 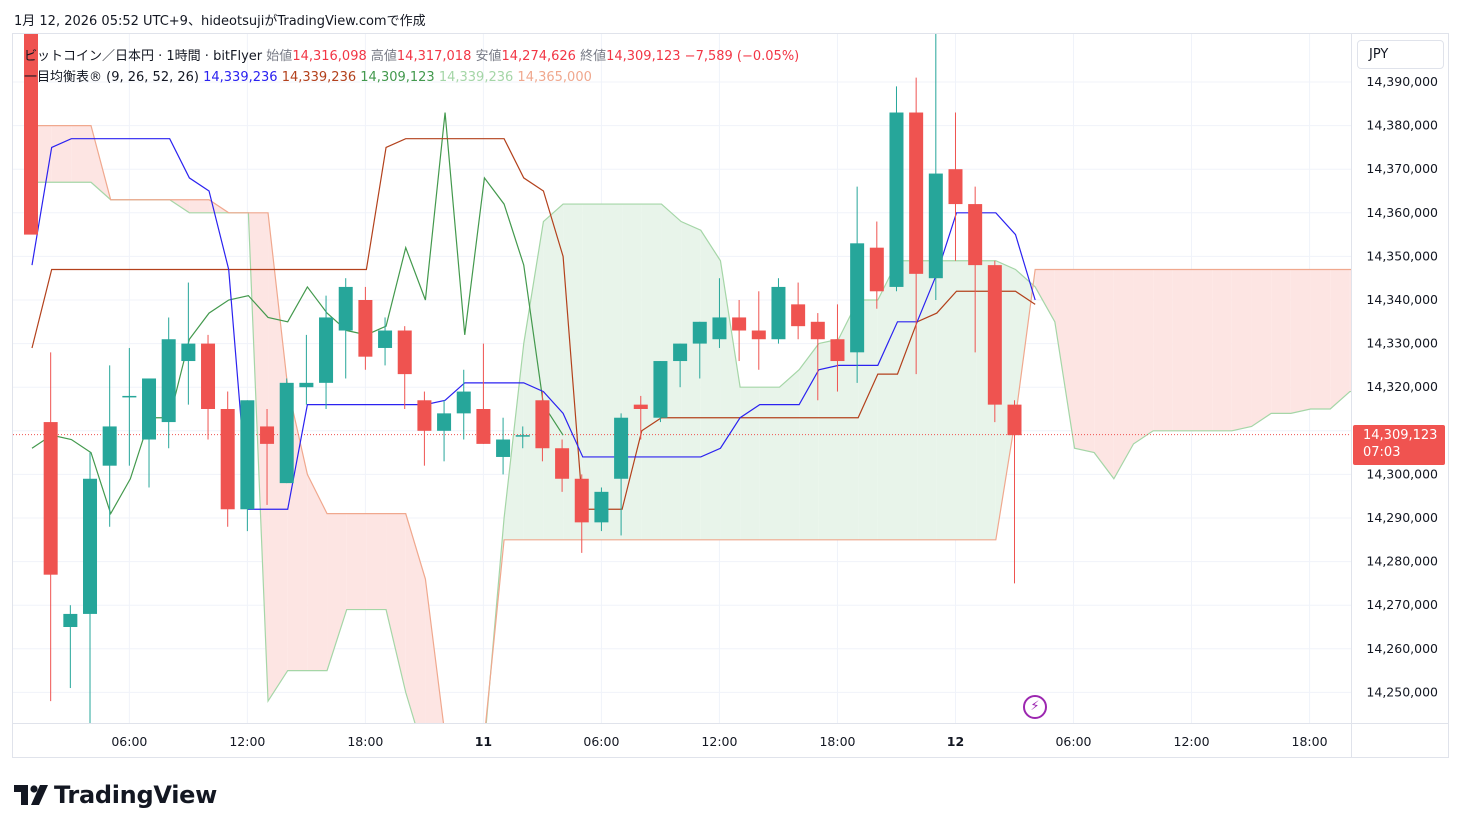 I want to click on tradingview-logo-icon, so click(x=31, y=795).